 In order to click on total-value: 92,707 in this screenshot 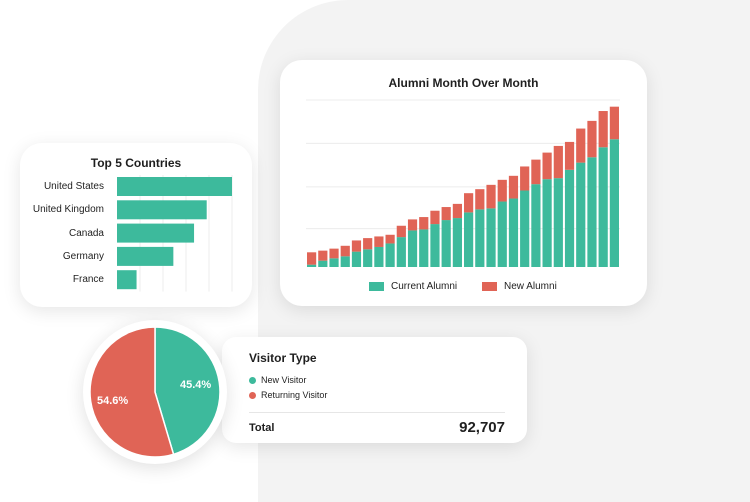, I will do `click(482, 427)`.